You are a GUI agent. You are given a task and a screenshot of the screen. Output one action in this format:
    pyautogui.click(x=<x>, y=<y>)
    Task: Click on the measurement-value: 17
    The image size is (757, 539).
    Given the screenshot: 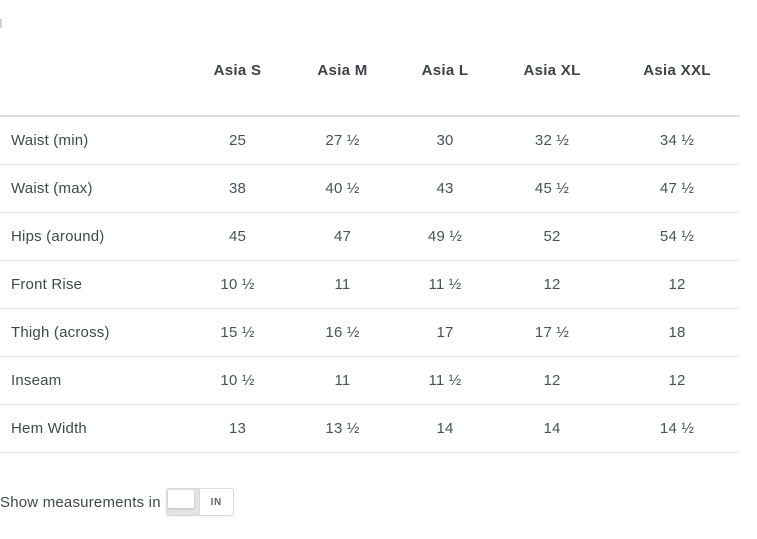 What is the action you would take?
    pyautogui.click(x=445, y=332)
    